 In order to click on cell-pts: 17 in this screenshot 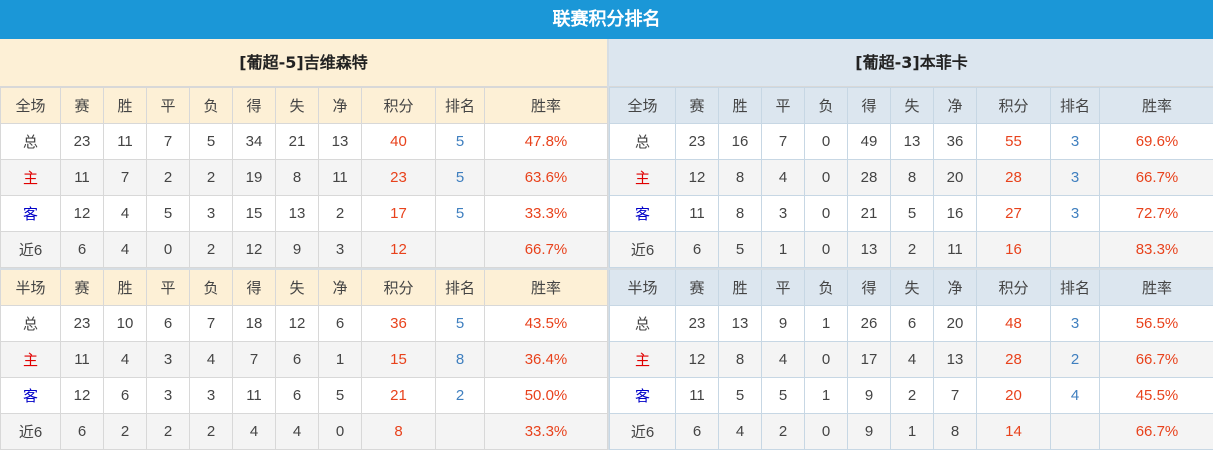, I will do `click(399, 214)`.